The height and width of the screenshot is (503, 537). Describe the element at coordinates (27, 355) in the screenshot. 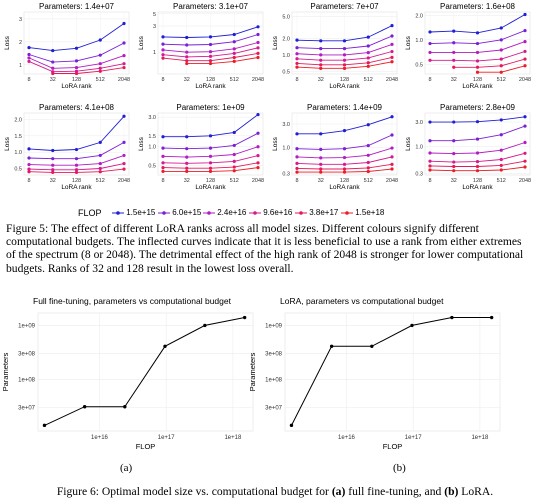

I see `y-tick-label: 3e+08` at that location.